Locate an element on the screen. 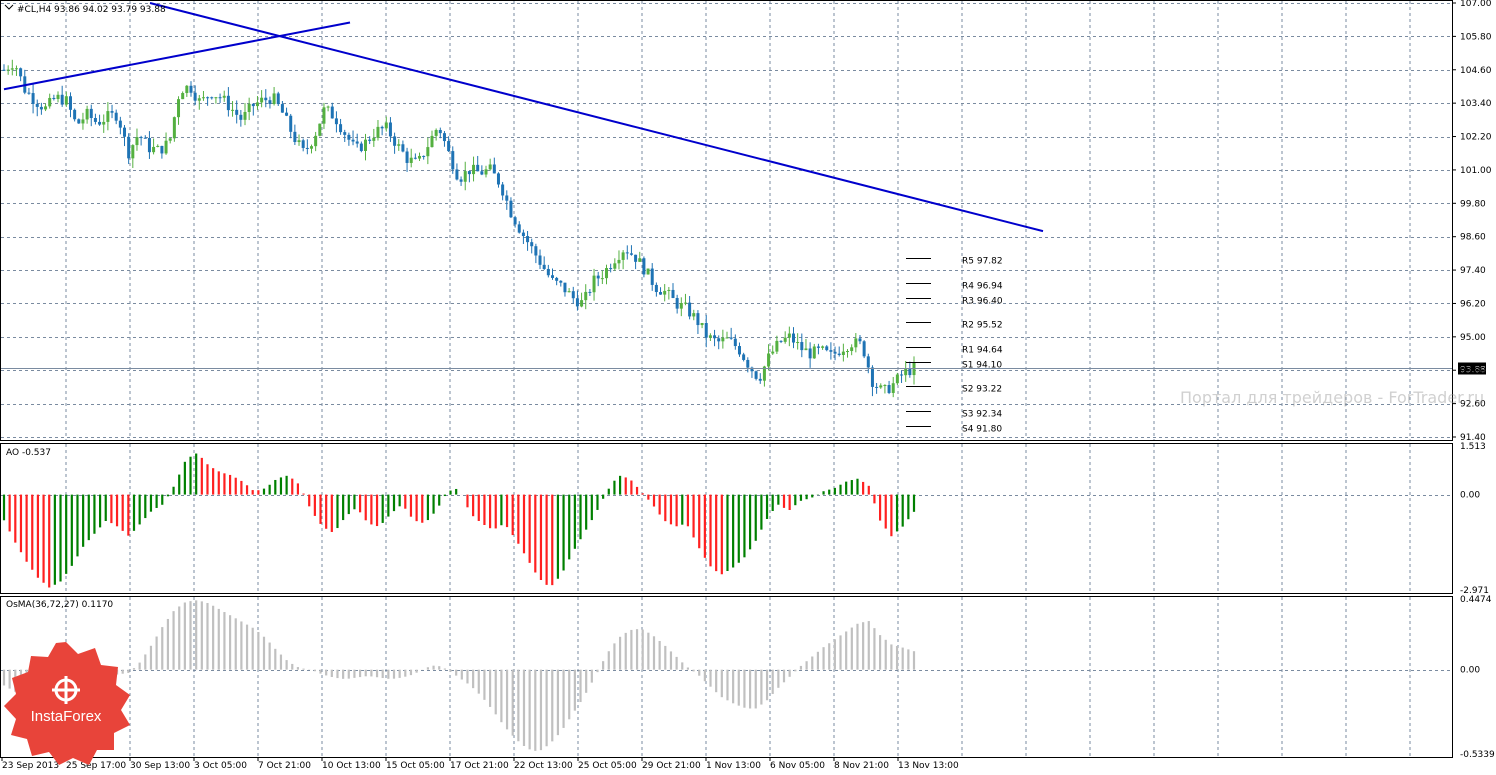 The width and height of the screenshot is (1496, 775). x-tick-label: 10 Oct 13:00 is located at coordinates (351, 766).